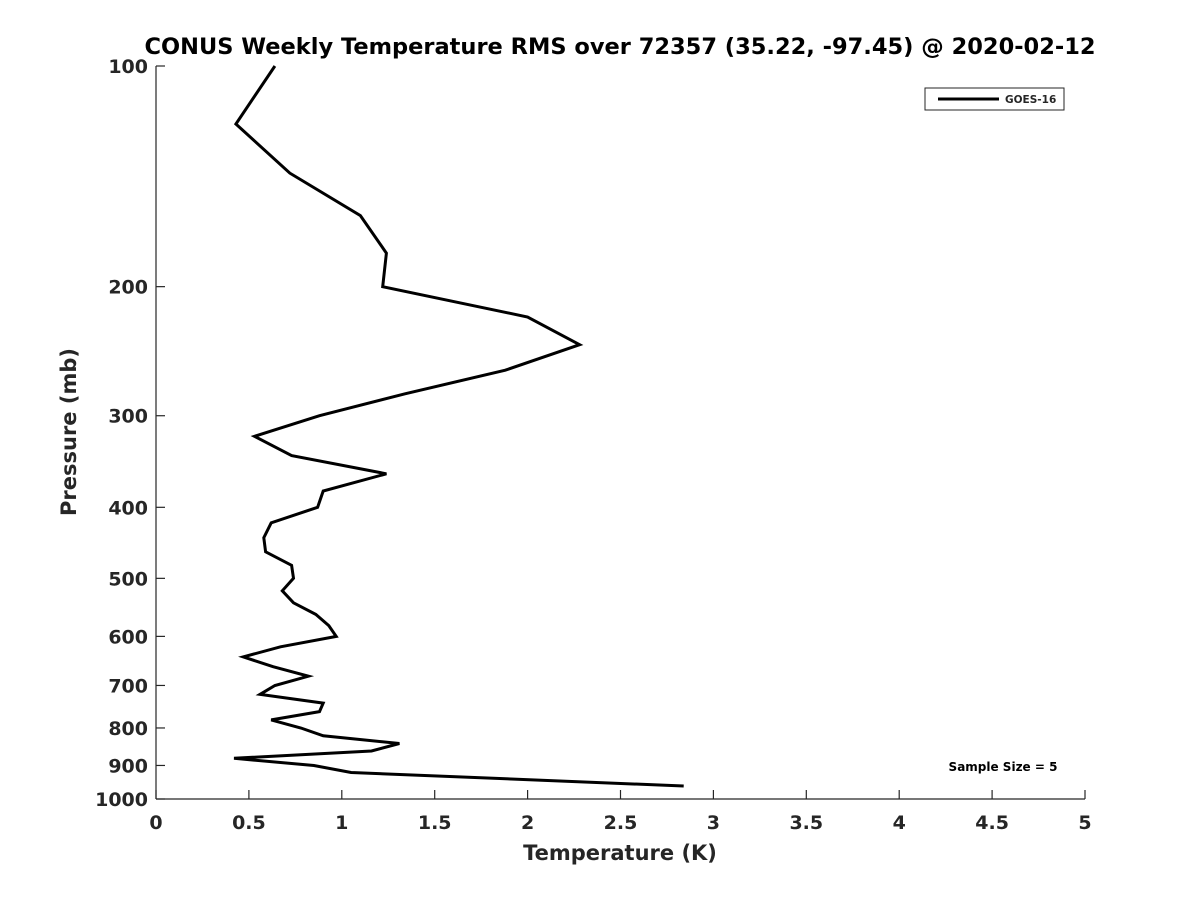  What do you see at coordinates (128, 637) in the screenshot?
I see `y-tick-label: 600` at bounding box center [128, 637].